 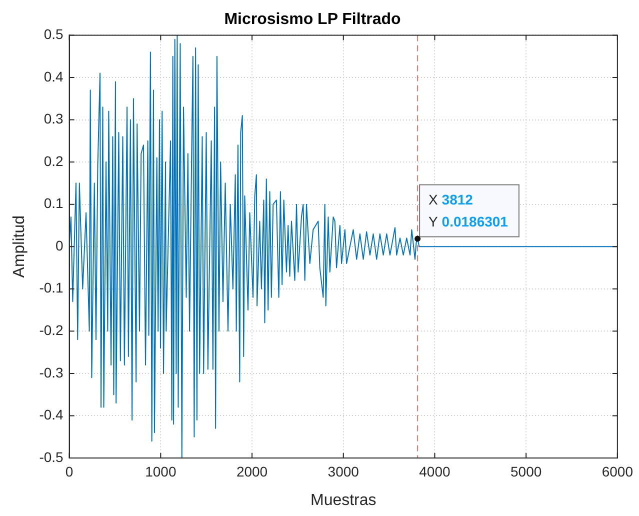 I want to click on y-tick-label: 0, so click(x=60, y=245).